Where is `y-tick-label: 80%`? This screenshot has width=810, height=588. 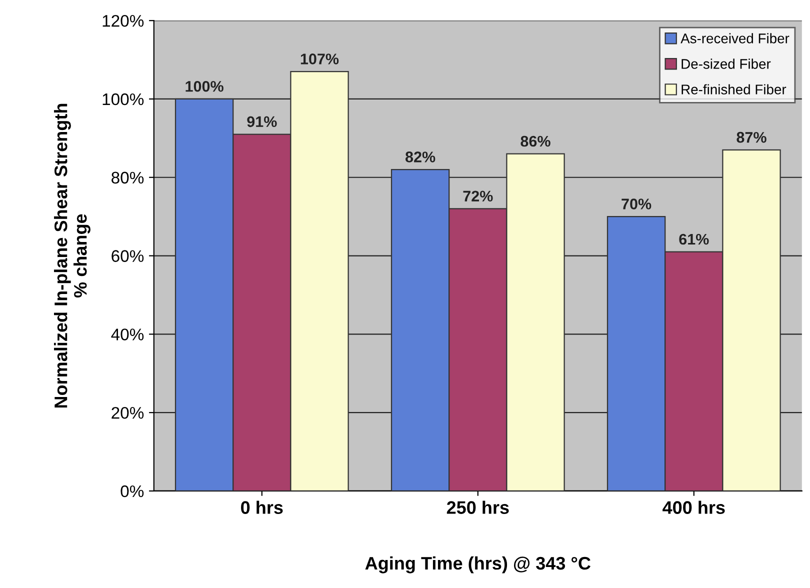 y-tick-label: 80% is located at coordinates (128, 178).